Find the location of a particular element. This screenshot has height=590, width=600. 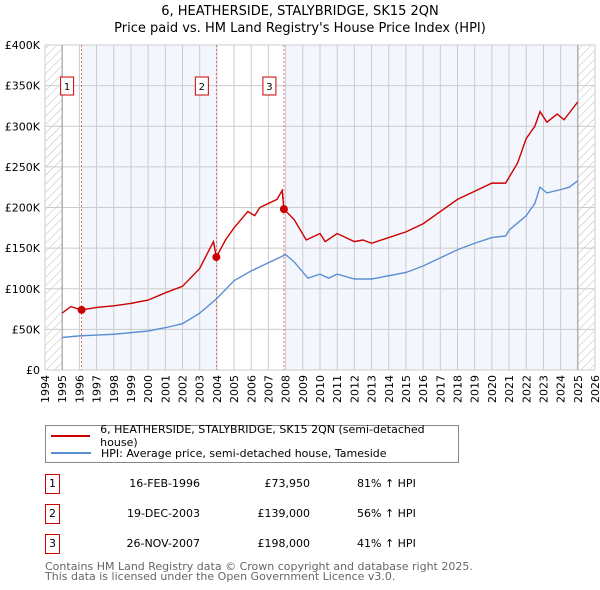

x-tick-label: 2003 is located at coordinates (200, 389).